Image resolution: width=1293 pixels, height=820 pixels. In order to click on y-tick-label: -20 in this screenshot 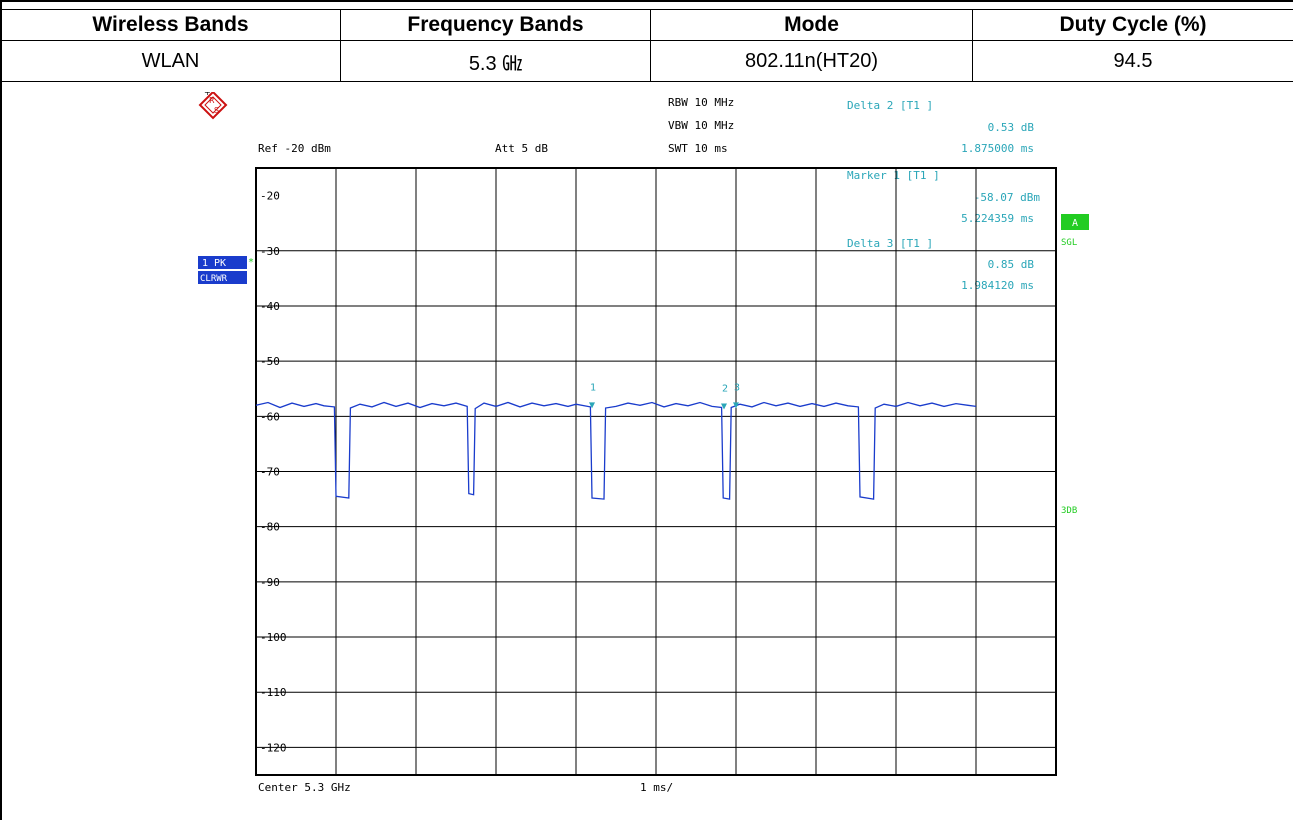, I will do `click(270, 196)`.